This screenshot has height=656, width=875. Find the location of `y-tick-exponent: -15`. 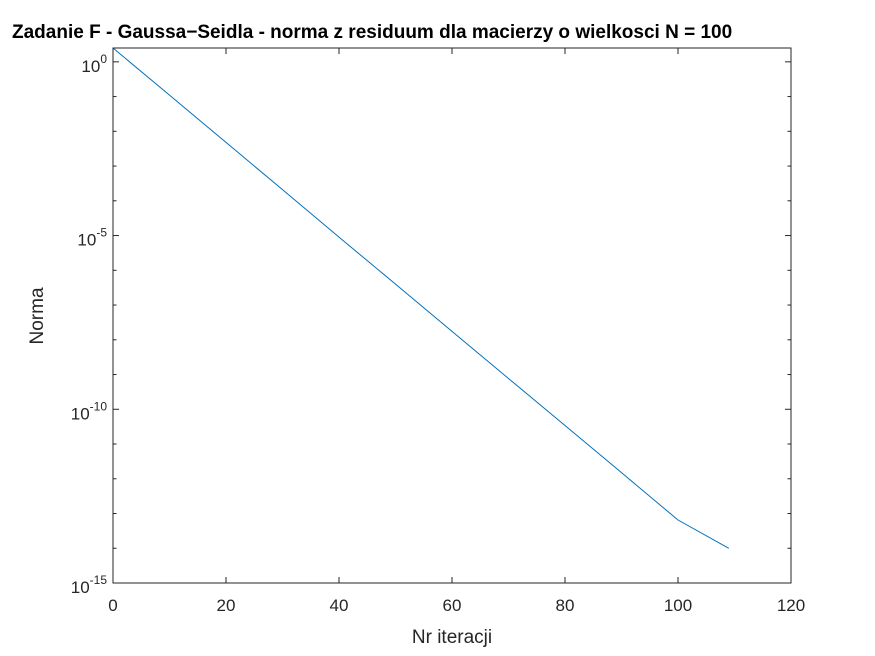

y-tick-exponent: -15 is located at coordinates (99, 580).